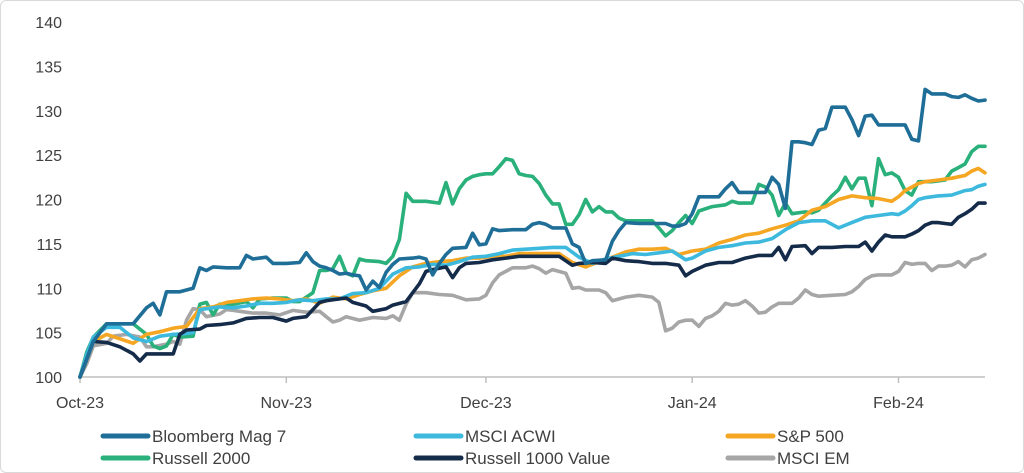 The image size is (1024, 473). What do you see at coordinates (48, 156) in the screenshot?
I see `y-tick-label: 125` at bounding box center [48, 156].